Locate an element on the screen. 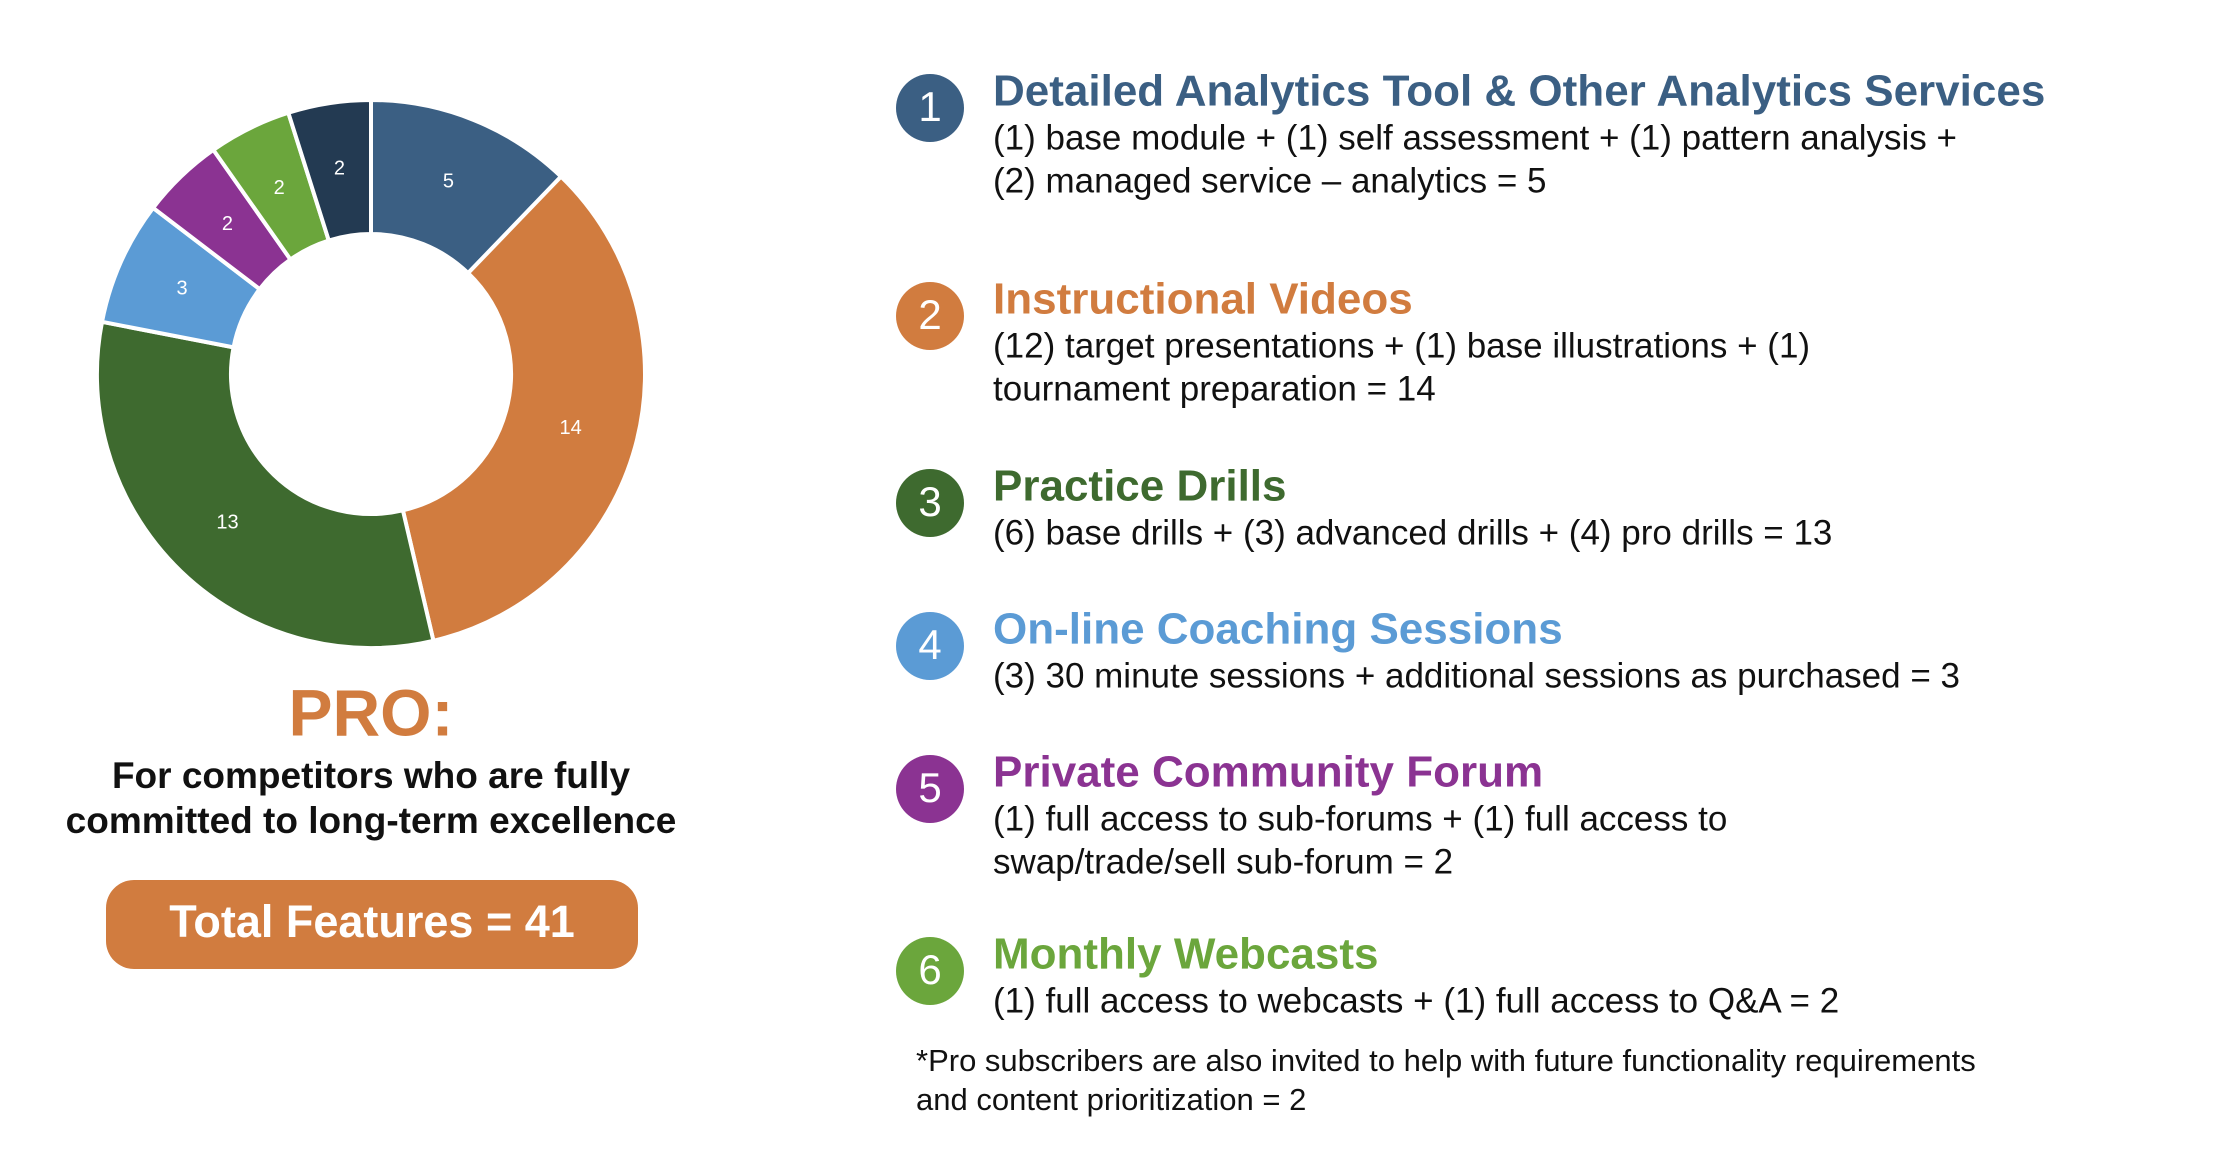  data-label: 5 is located at coordinates (448, 181).